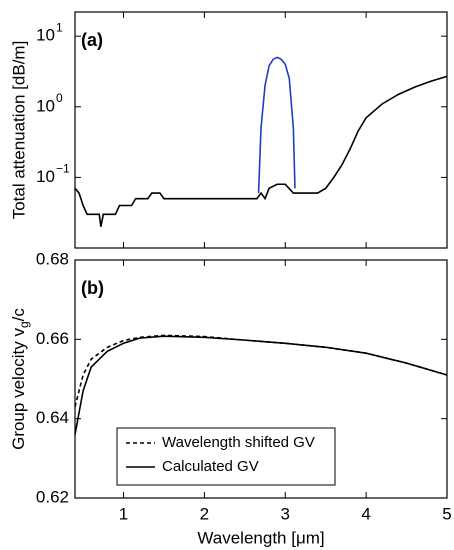 The width and height of the screenshot is (454, 550). What do you see at coordinates (52, 258) in the screenshot?
I see `y-tick-label: 0.68` at bounding box center [52, 258].